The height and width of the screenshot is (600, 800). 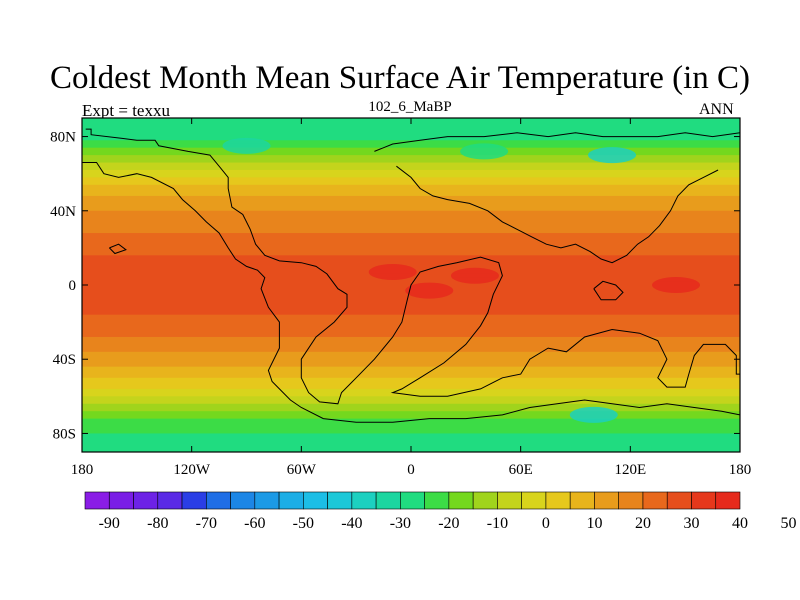 What do you see at coordinates (109, 523) in the screenshot?
I see `colorbar-label: -90` at bounding box center [109, 523].